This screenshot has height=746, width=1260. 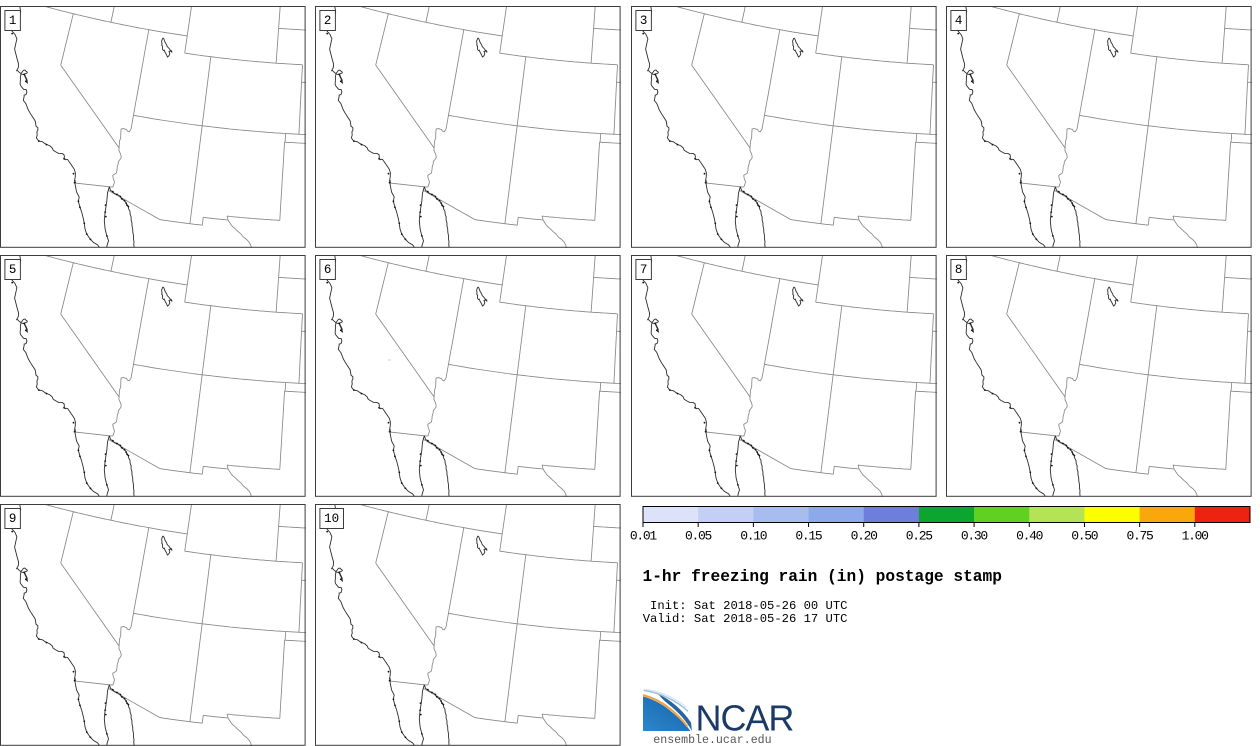 I want to click on svg-text: 4, so click(x=958, y=21).